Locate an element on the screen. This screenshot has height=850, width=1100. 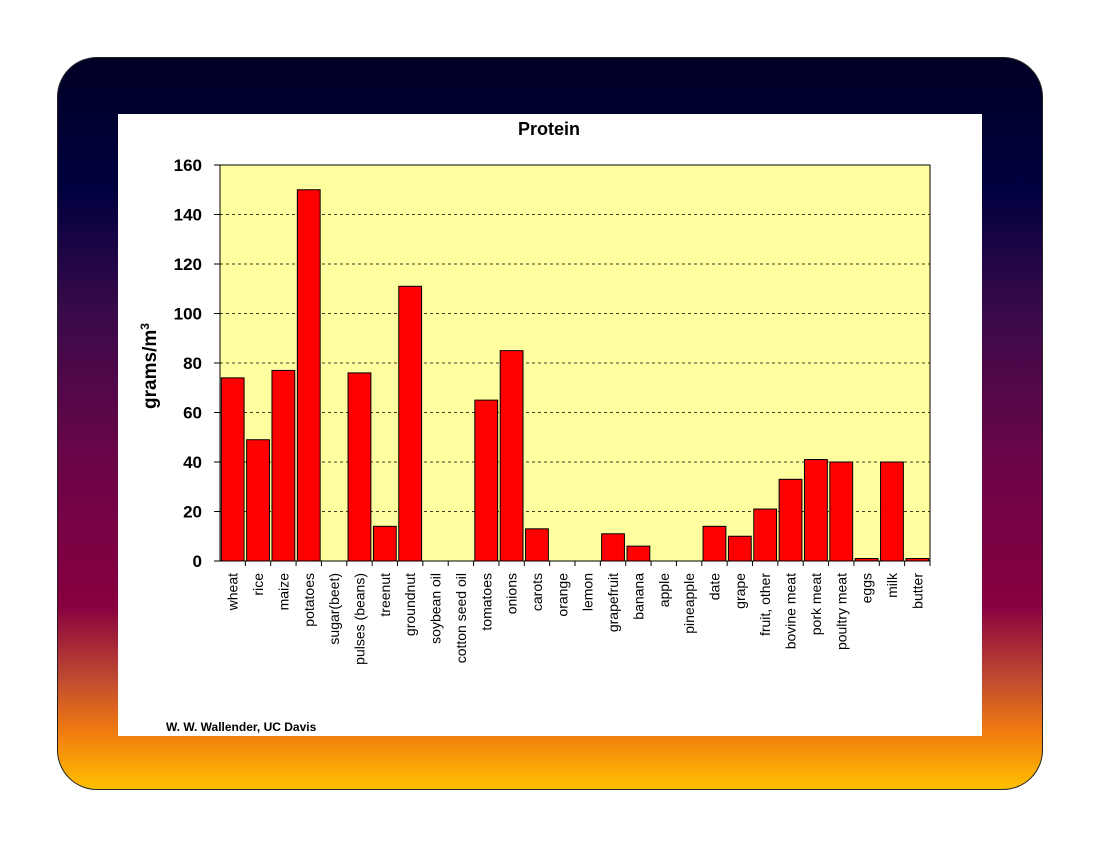
x-category-label: date is located at coordinates (714, 586).